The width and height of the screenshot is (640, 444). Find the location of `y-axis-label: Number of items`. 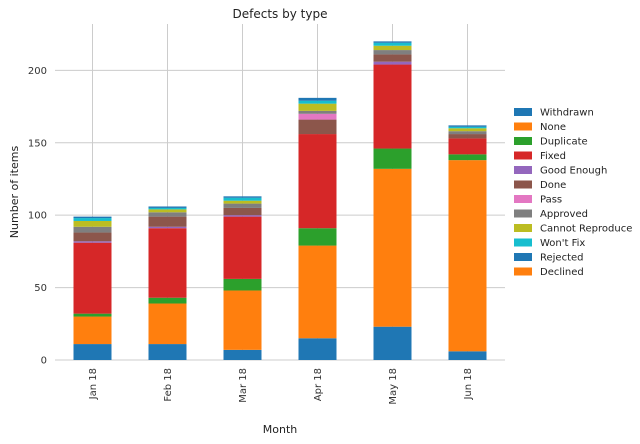

y-axis-label: Number of items is located at coordinates (14, 192).